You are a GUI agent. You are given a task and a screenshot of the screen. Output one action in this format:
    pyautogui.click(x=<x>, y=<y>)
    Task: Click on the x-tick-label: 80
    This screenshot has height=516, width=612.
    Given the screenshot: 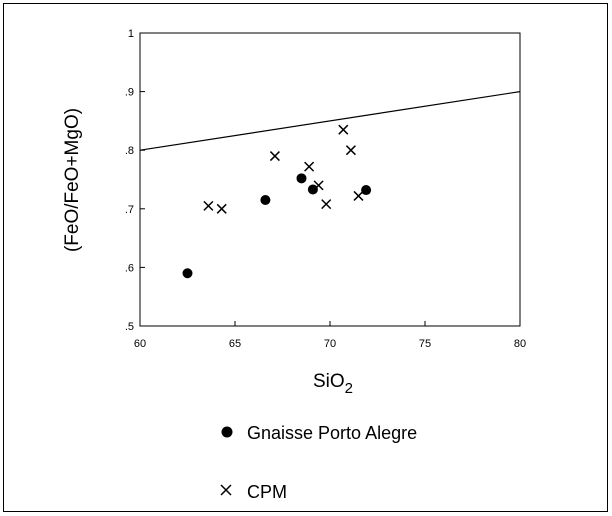 What is the action you would take?
    pyautogui.click(x=520, y=344)
    